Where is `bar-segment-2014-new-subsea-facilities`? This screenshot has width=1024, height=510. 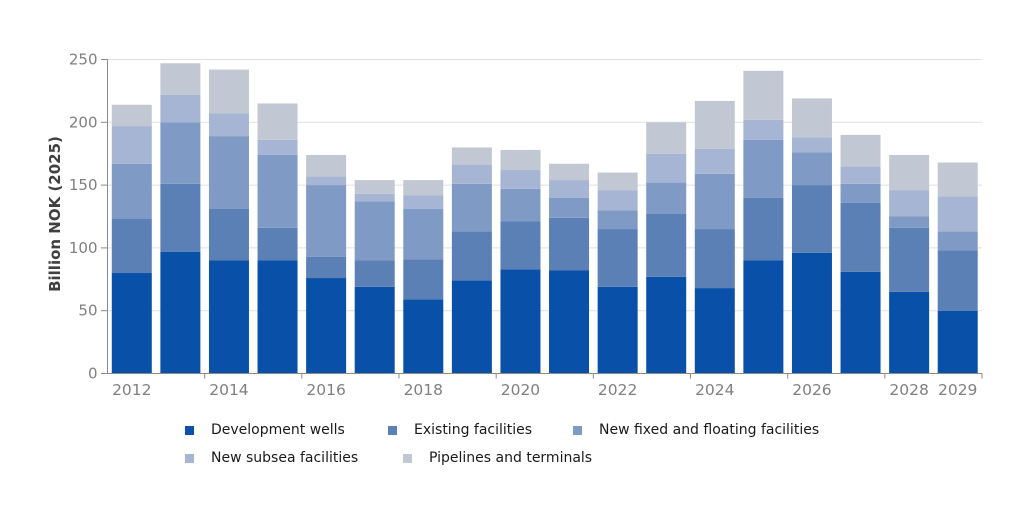 bar-segment-2014-new-subsea-facilities is located at coordinates (228, 125).